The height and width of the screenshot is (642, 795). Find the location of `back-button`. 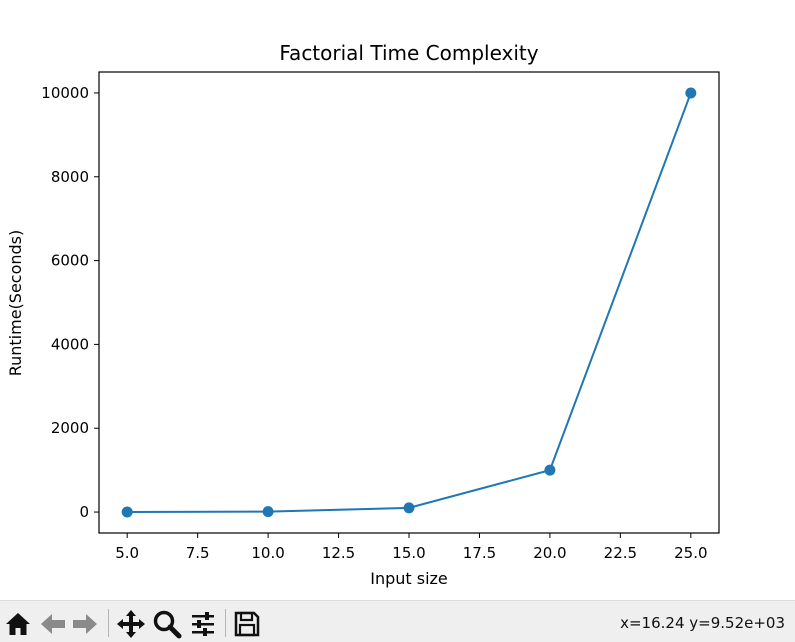

back-button is located at coordinates (53, 624).